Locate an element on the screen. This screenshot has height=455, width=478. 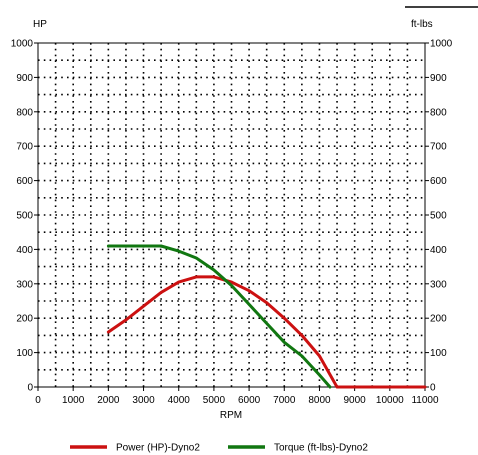
y-tick-label-left: 100 is located at coordinates (24, 353).